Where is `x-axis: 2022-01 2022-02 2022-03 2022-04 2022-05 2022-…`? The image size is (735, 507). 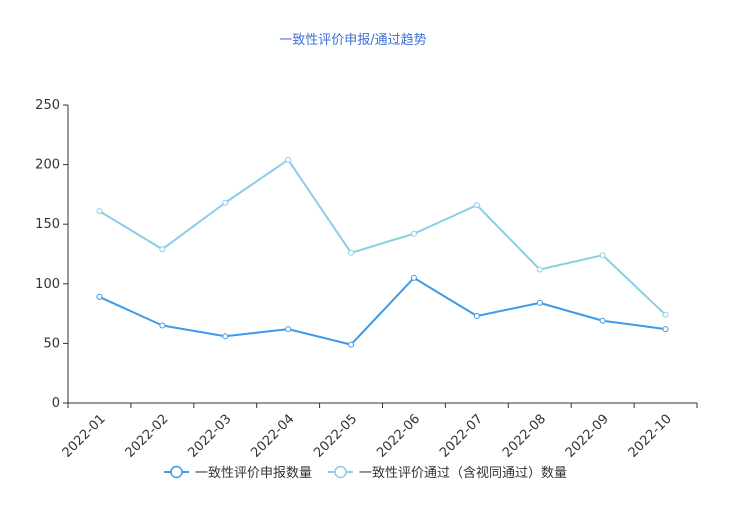 x-axis: 2022-01 2022-02 2022-03 2022-04 2022-05 2022-… is located at coordinates (379, 431).